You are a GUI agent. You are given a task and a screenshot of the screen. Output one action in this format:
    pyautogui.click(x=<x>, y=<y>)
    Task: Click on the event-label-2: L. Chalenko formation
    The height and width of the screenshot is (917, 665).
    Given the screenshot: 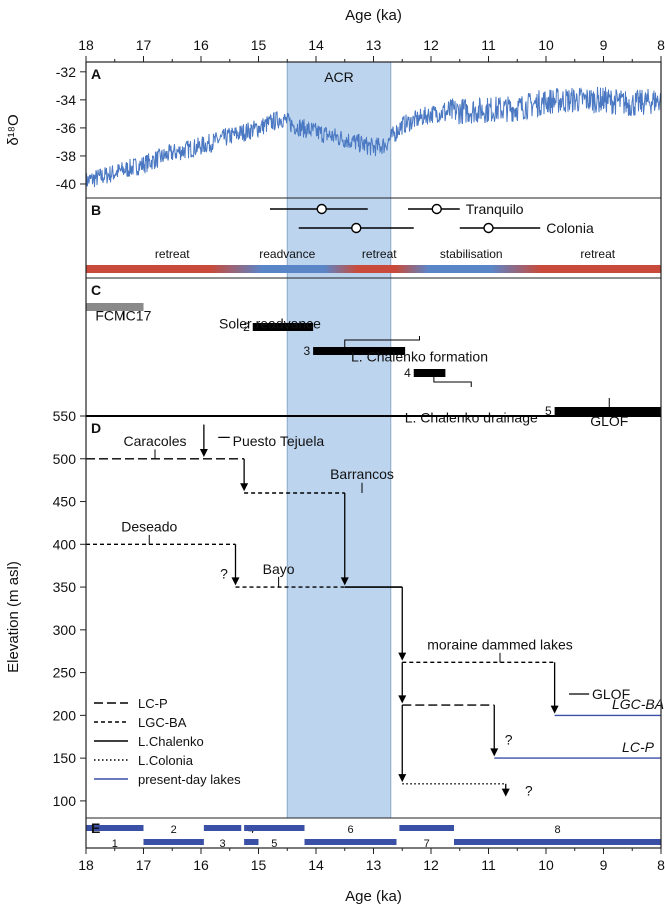 What is the action you would take?
    pyautogui.click(x=419, y=357)
    